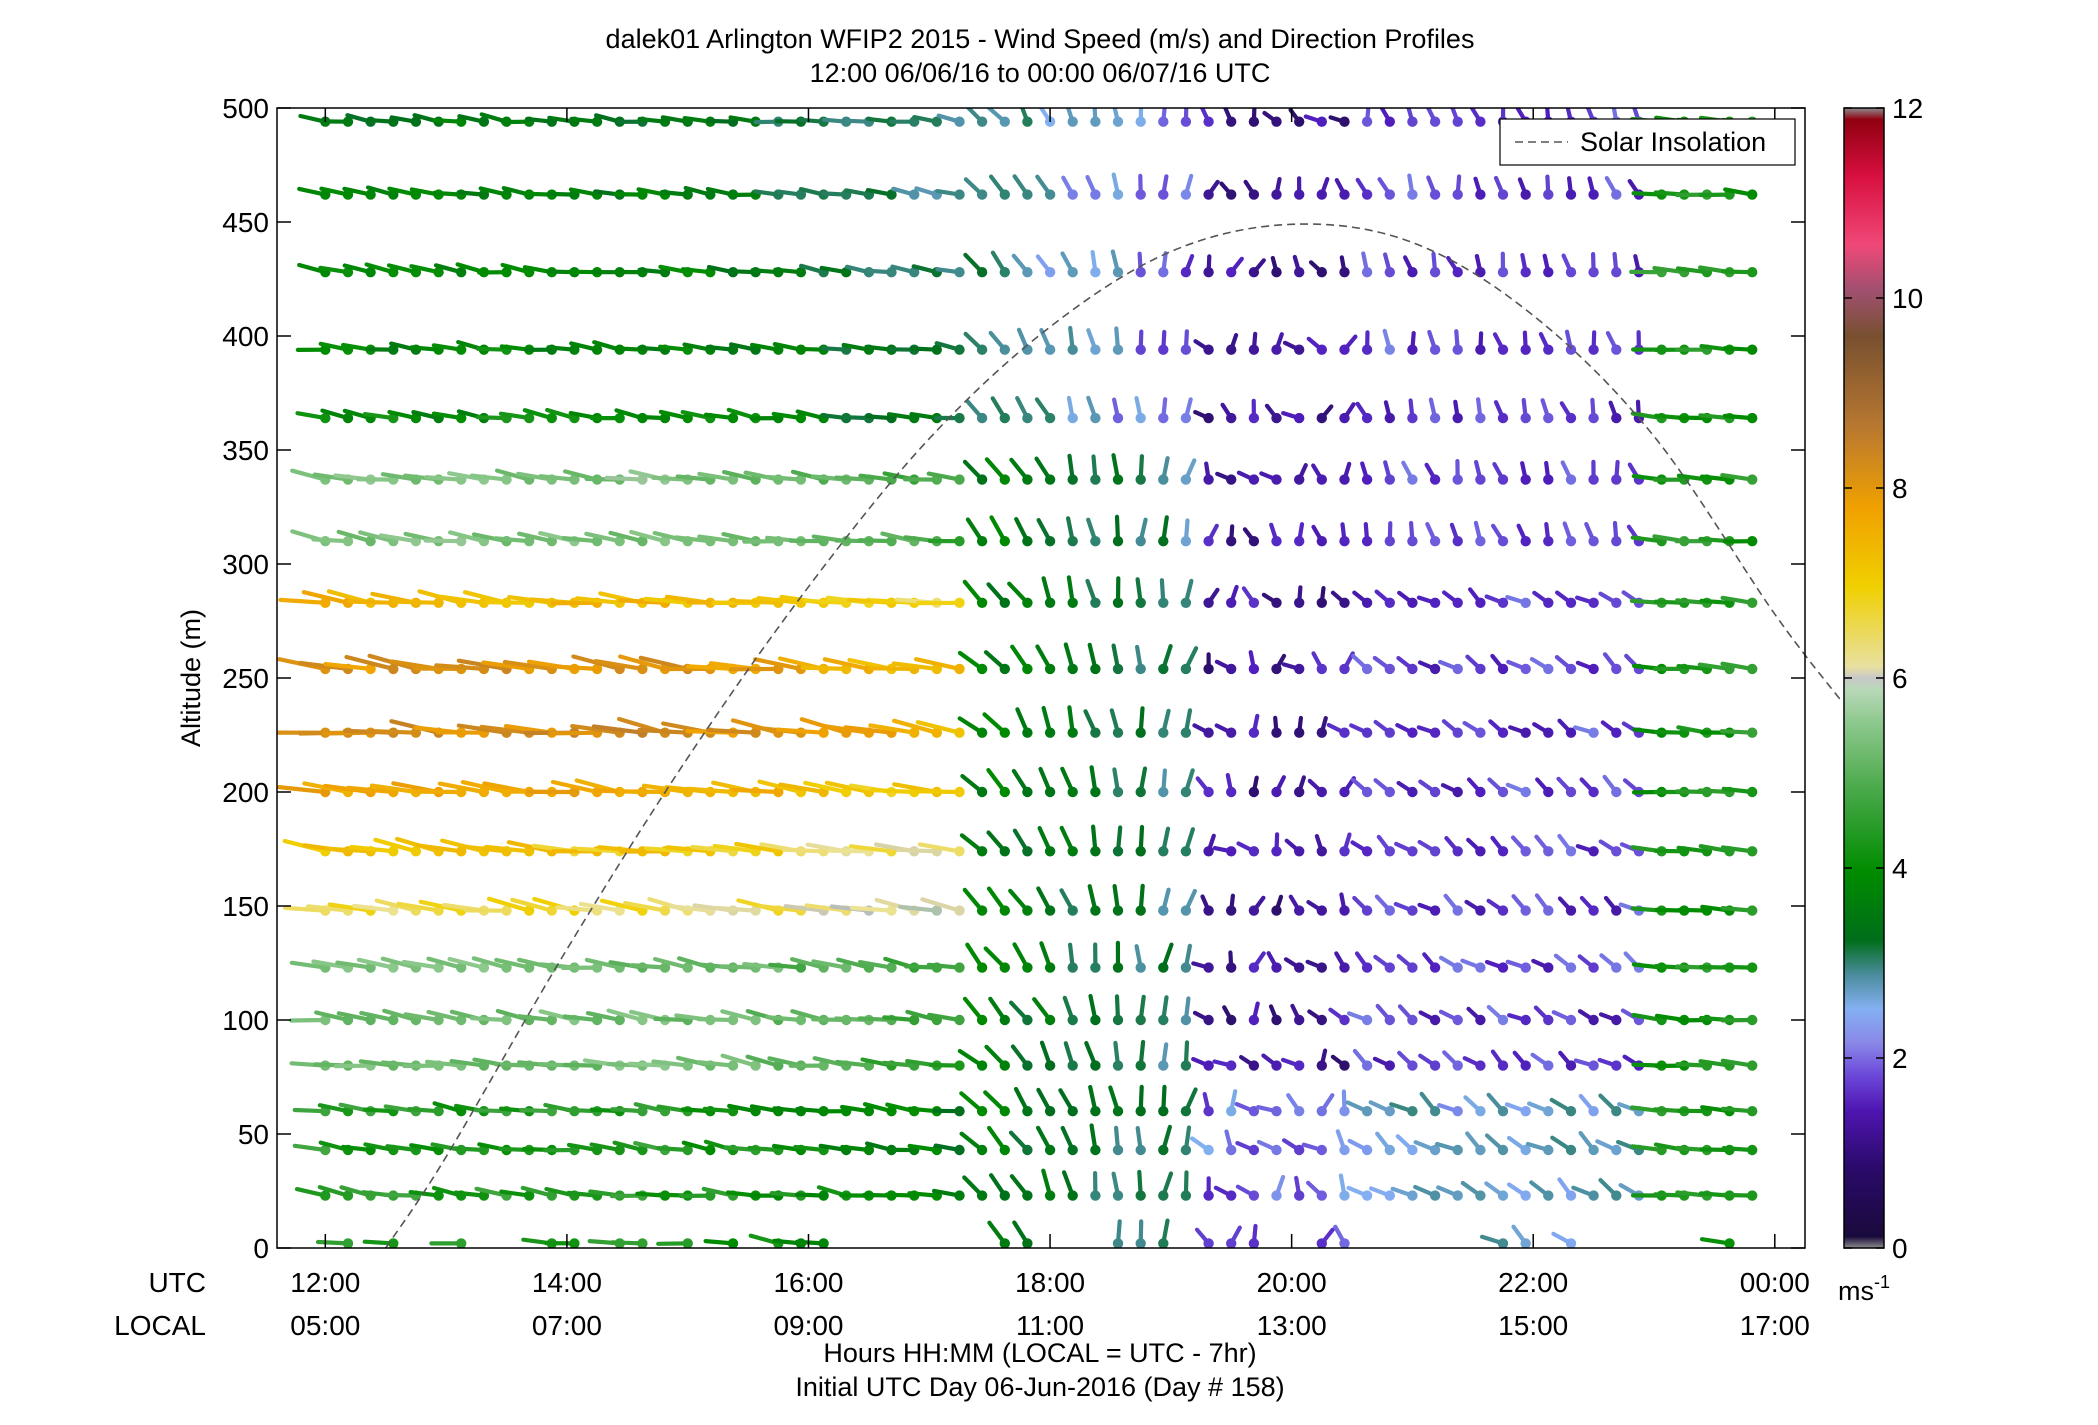  What do you see at coordinates (808, 1282) in the screenshot?
I see `x-tick-label-utc: 16:00` at bounding box center [808, 1282].